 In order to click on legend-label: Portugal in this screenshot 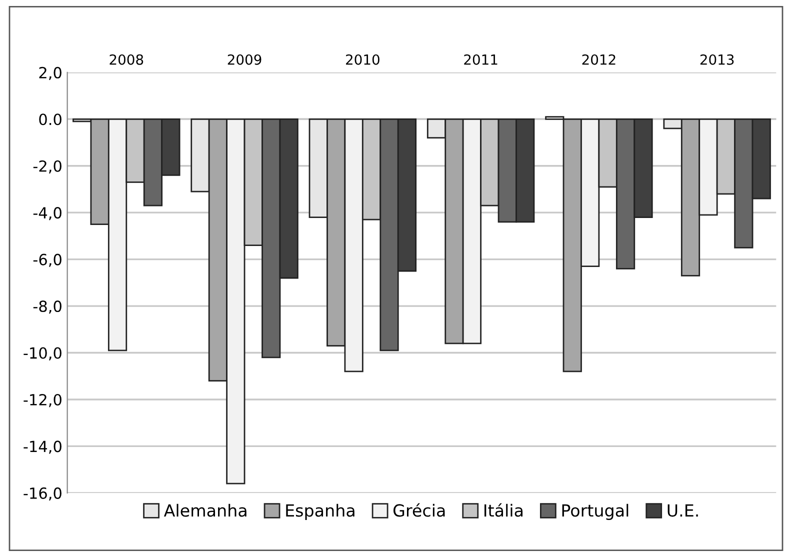, I will do `click(595, 512)`.